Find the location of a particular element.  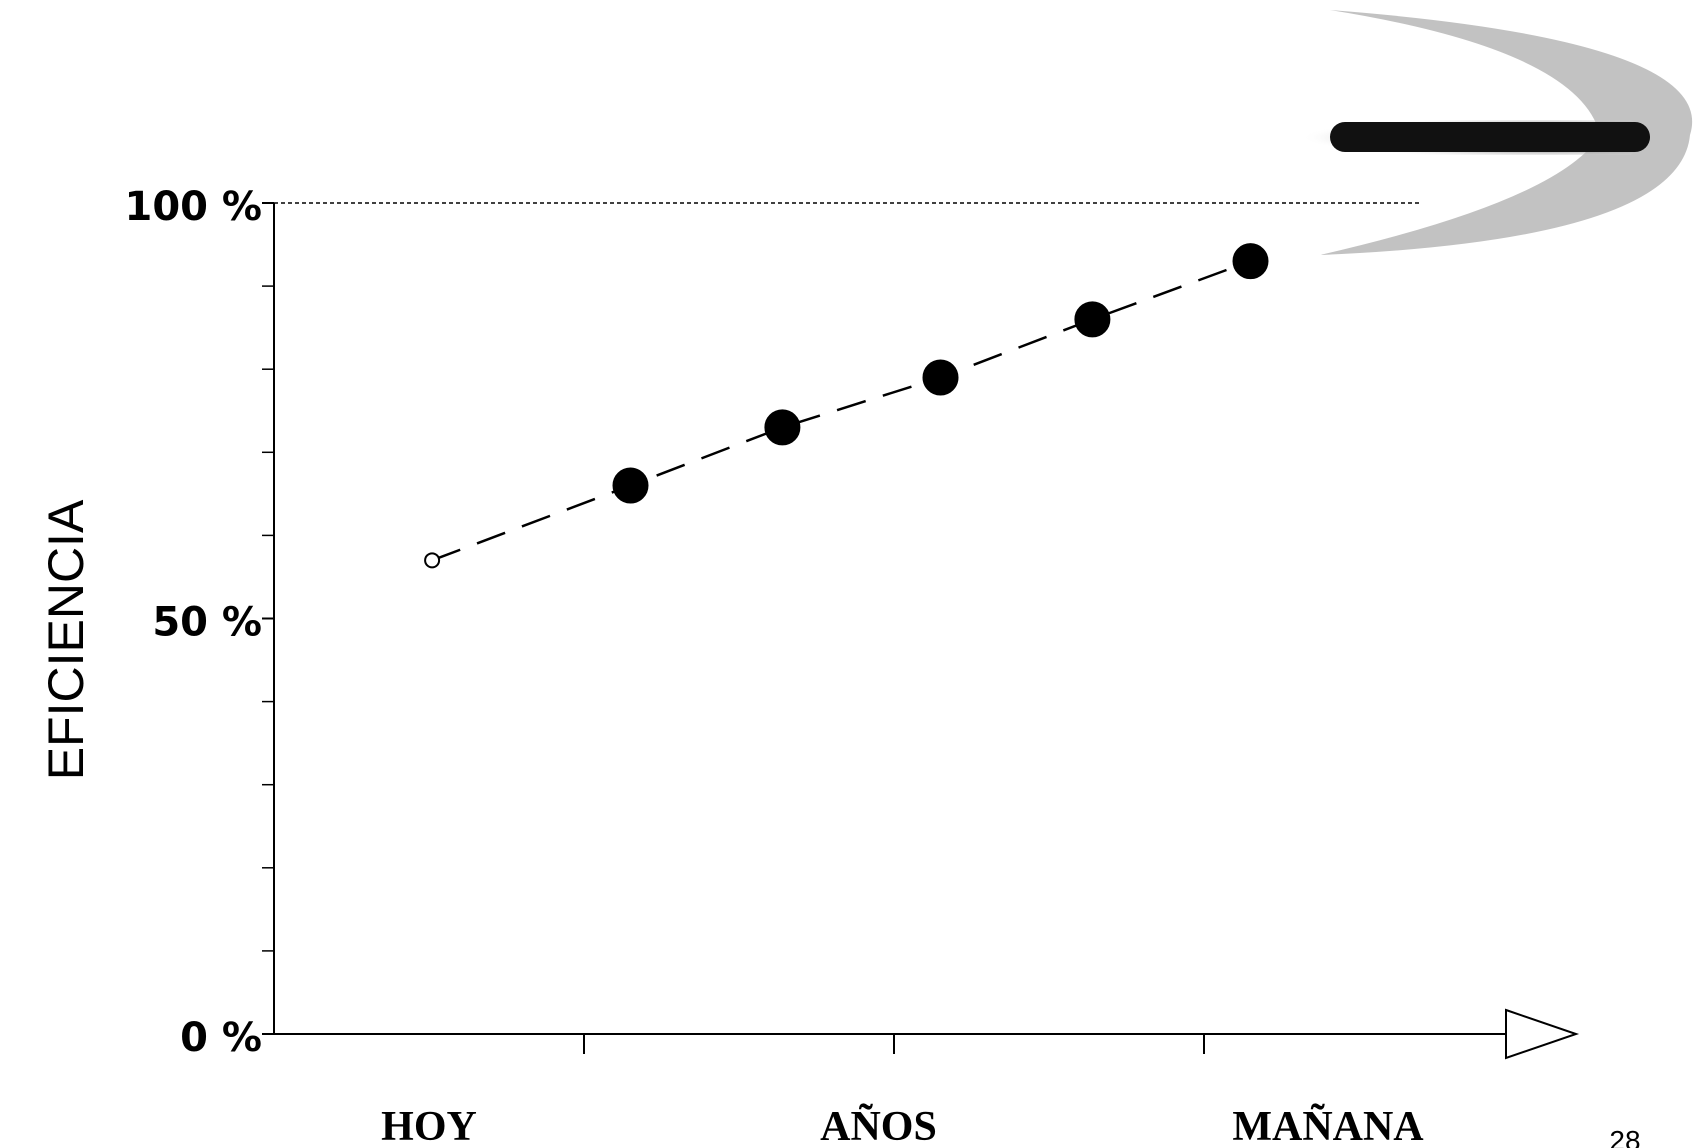

decoration is located at coordinates (1466, 132).